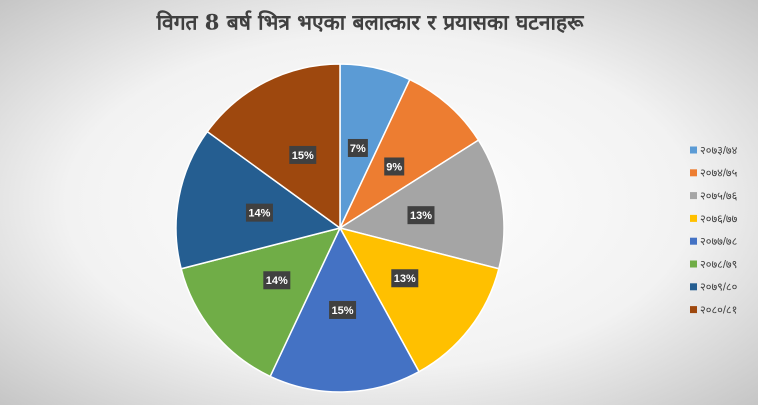 This screenshot has width=758, height=405. I want to click on legend-label: २०७३/७४, so click(719, 151).